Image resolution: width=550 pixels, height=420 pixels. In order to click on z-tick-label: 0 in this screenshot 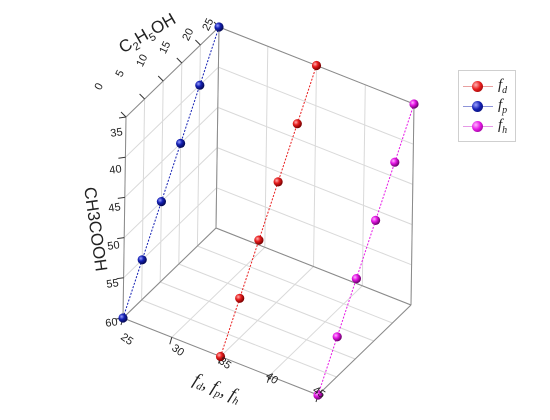, I will do `click(99, 86)`.